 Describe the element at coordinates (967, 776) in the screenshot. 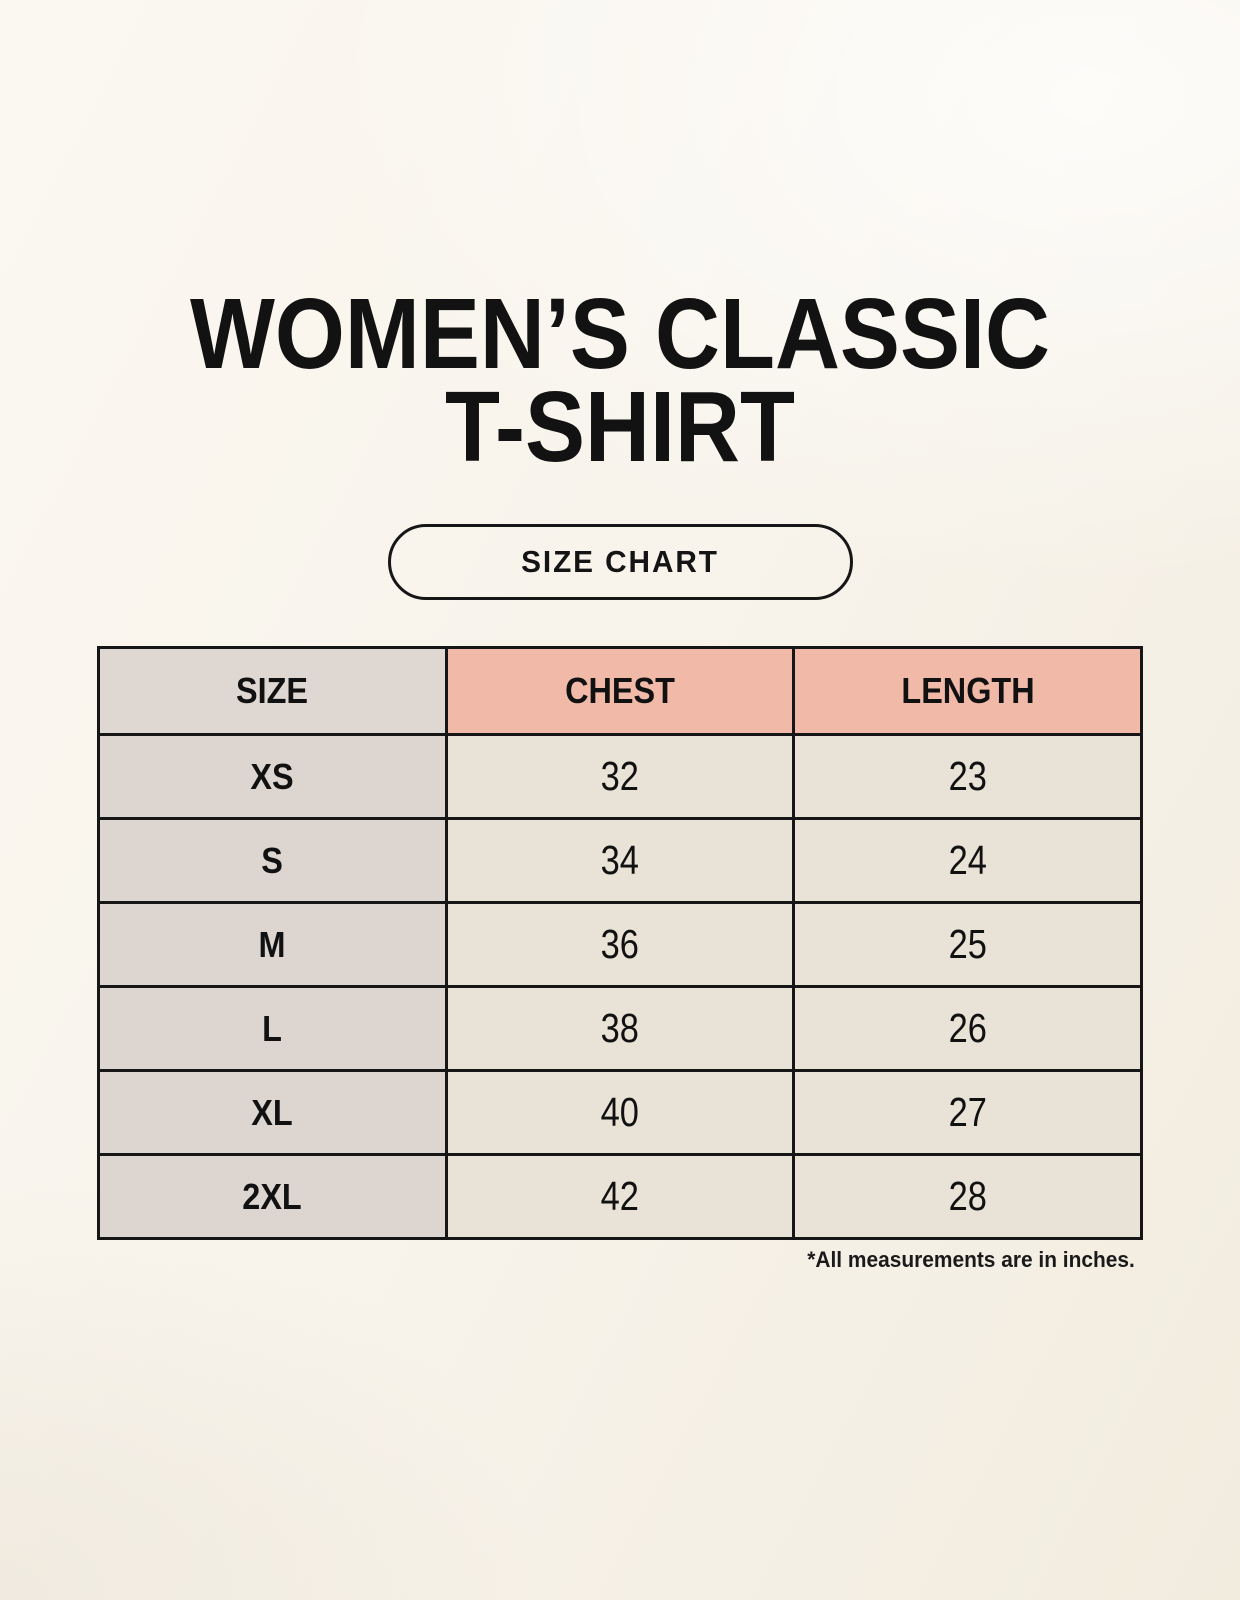

I see `length-cell: 23` at that location.